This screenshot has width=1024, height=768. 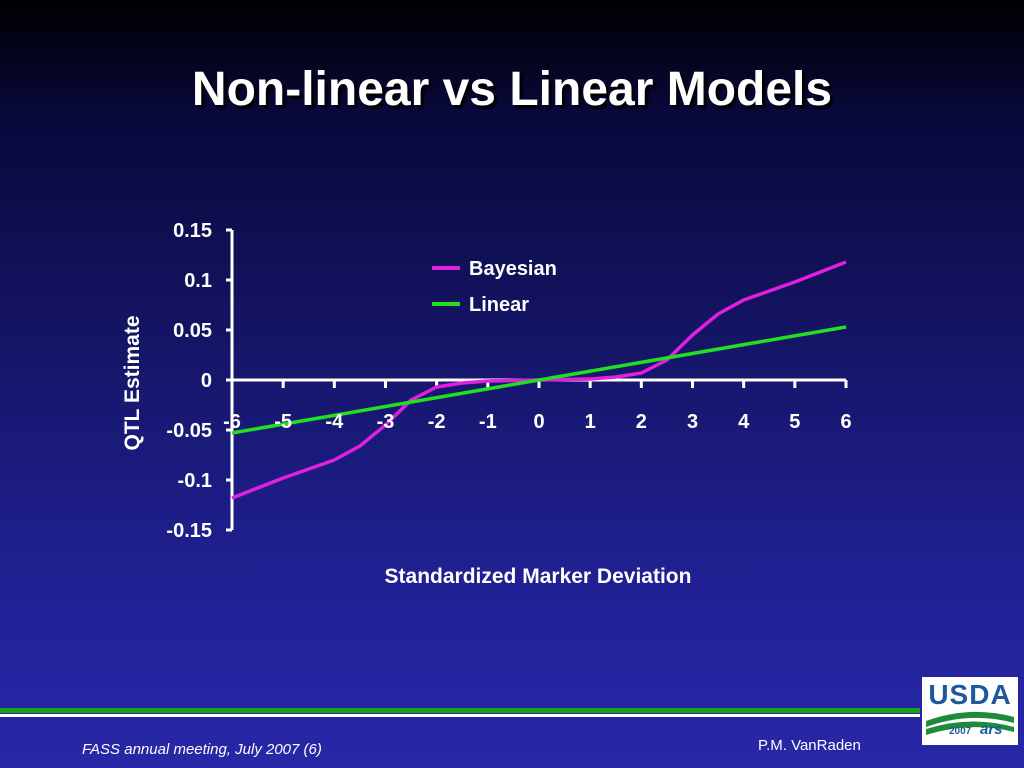 What do you see at coordinates (437, 422) in the screenshot?
I see `x-tick-label: -2` at bounding box center [437, 422].